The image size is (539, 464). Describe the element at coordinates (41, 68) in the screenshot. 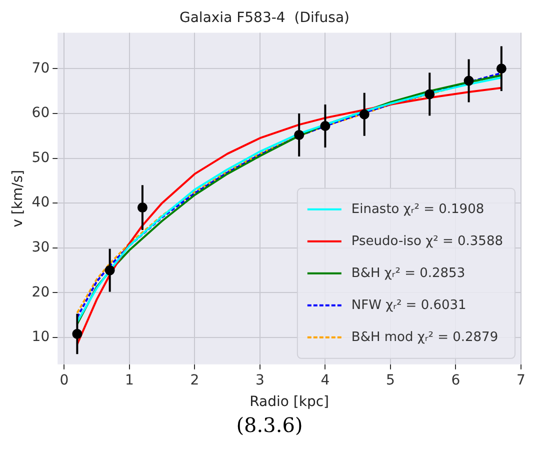

I see `y-tick-label: 70` at that location.